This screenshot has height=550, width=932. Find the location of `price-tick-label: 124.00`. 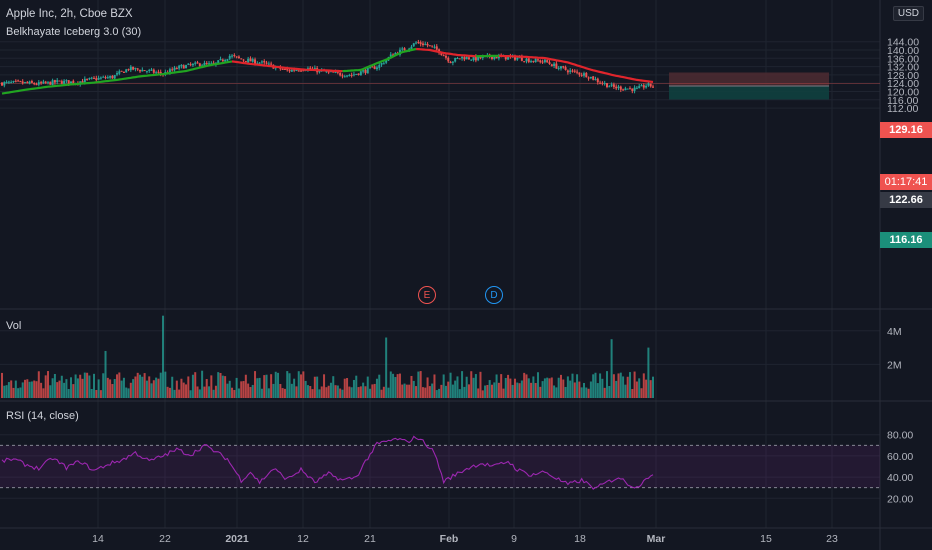

price-tick-label: 124.00 is located at coordinates (903, 84).